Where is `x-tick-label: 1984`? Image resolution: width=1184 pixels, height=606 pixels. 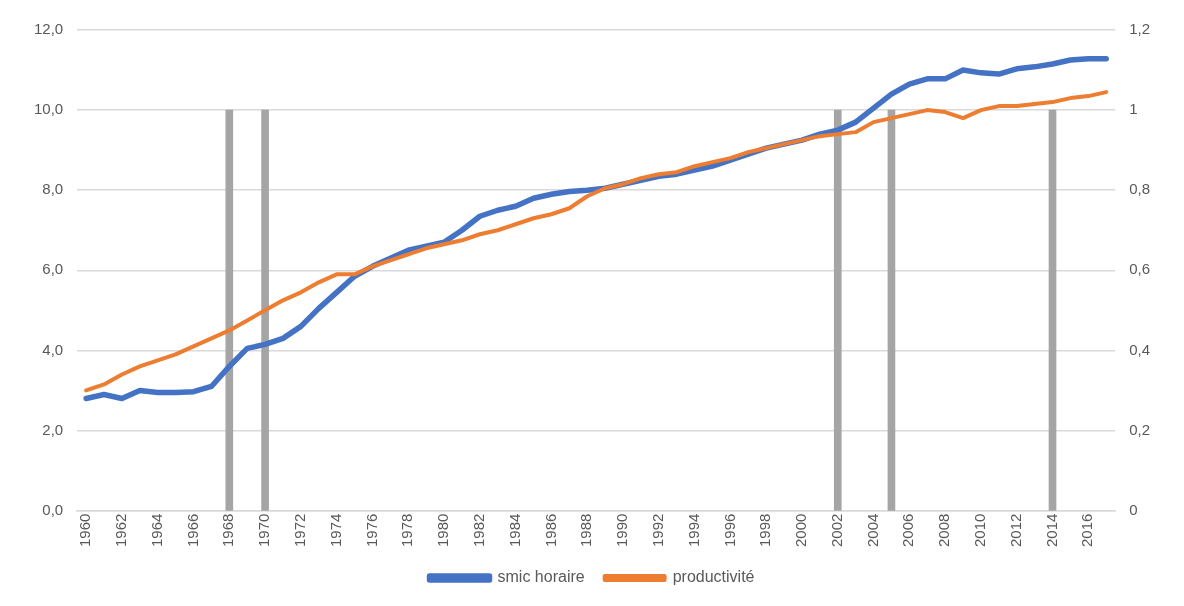 x-tick-label: 1984 is located at coordinates (514, 530).